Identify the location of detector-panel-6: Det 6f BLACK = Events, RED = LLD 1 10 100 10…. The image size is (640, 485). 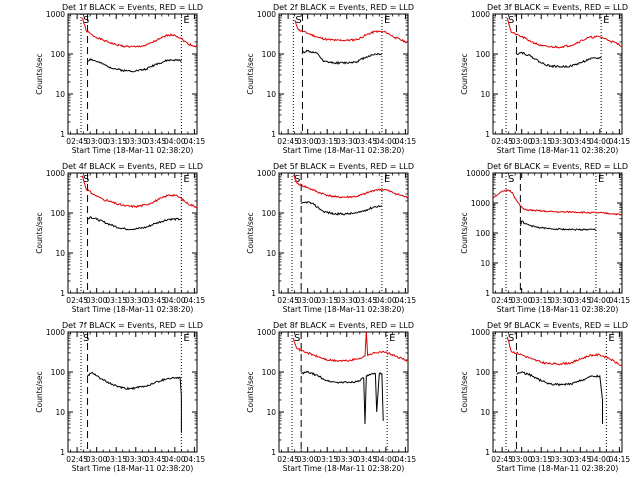
(545, 238).